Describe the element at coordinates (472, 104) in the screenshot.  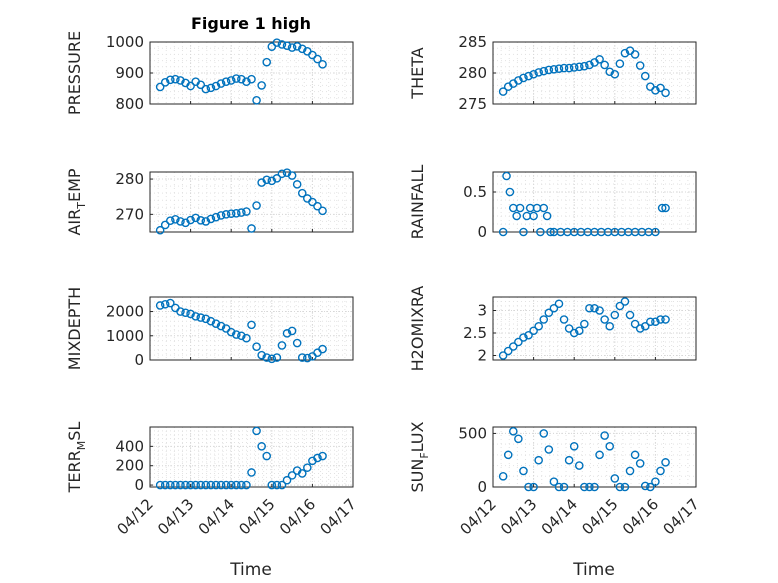
I see `y-tick-label: 275` at that location.